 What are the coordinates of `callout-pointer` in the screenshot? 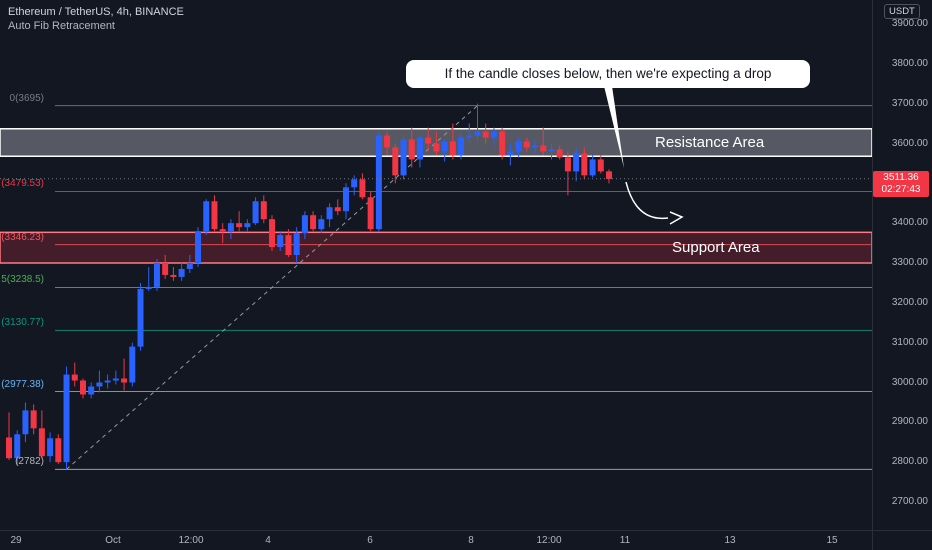 It's located at (614, 127).